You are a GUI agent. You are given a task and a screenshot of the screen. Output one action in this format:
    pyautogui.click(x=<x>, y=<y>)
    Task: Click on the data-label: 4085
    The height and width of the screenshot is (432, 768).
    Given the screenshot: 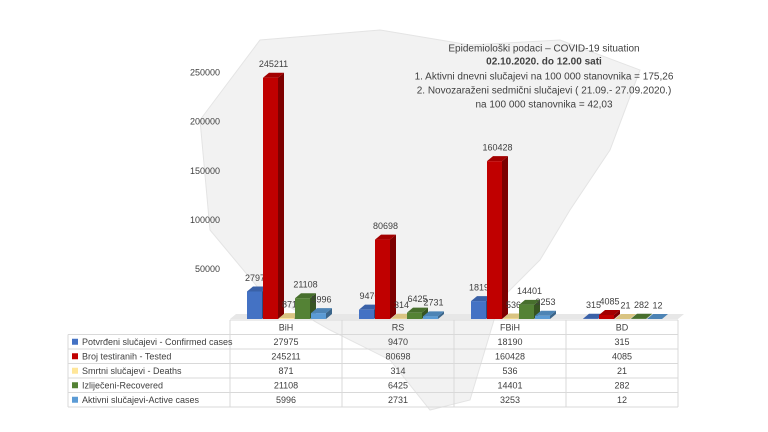 What is the action you would take?
    pyautogui.click(x=609, y=301)
    